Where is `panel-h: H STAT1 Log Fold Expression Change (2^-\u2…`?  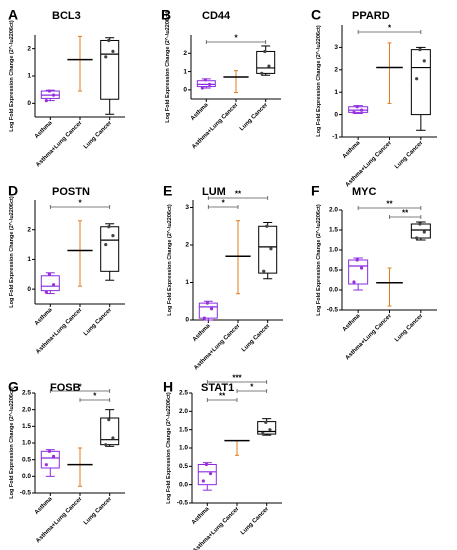 panel-h: H STAT1 Log Fold Expression Change (2^-\u2… is located at coordinates (222, 462).